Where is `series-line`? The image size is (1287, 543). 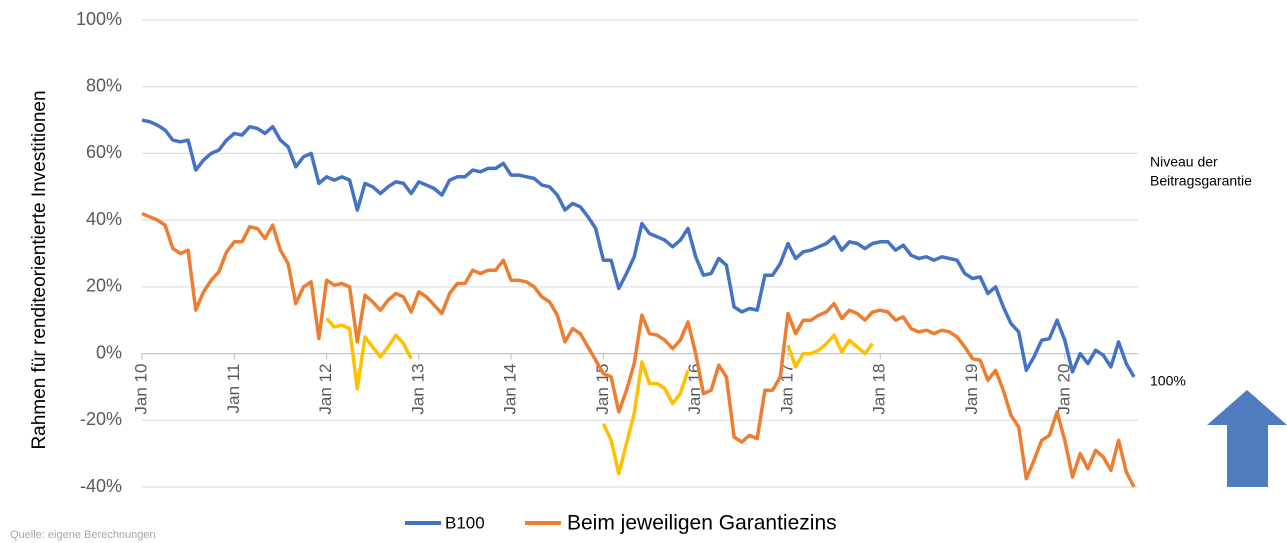
series-line is located at coordinates (599, 396).